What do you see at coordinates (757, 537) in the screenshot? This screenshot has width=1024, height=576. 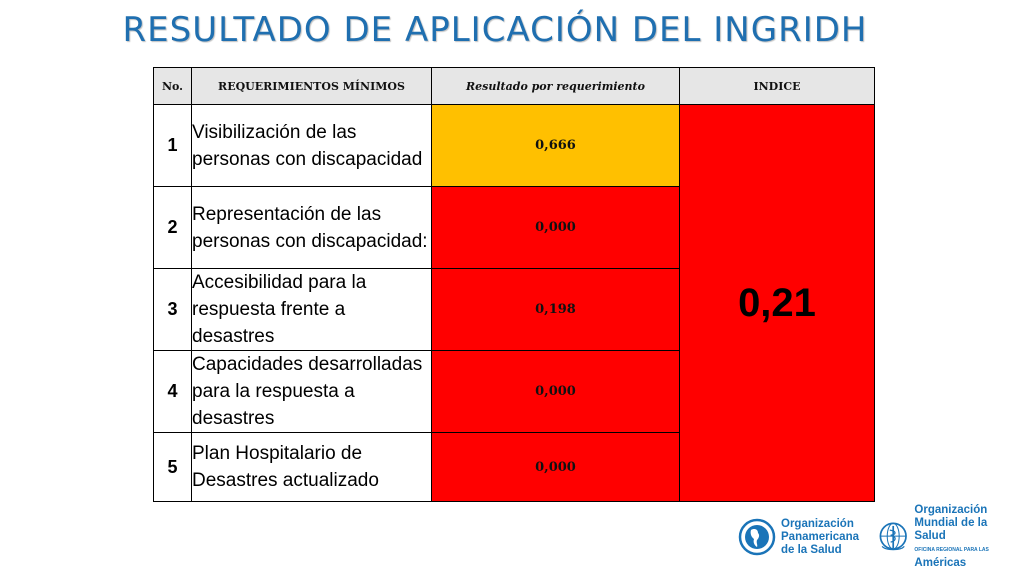 I see `paho-emblem-icon` at bounding box center [757, 537].